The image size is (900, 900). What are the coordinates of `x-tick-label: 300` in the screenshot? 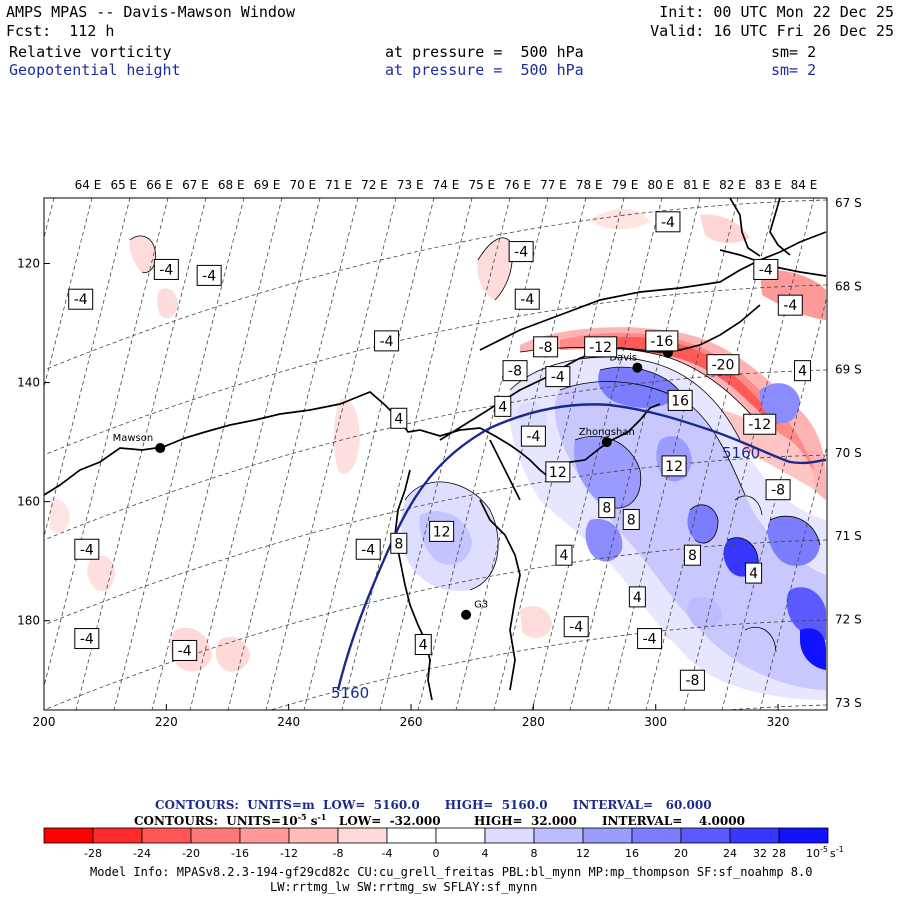 It's located at (655, 722).